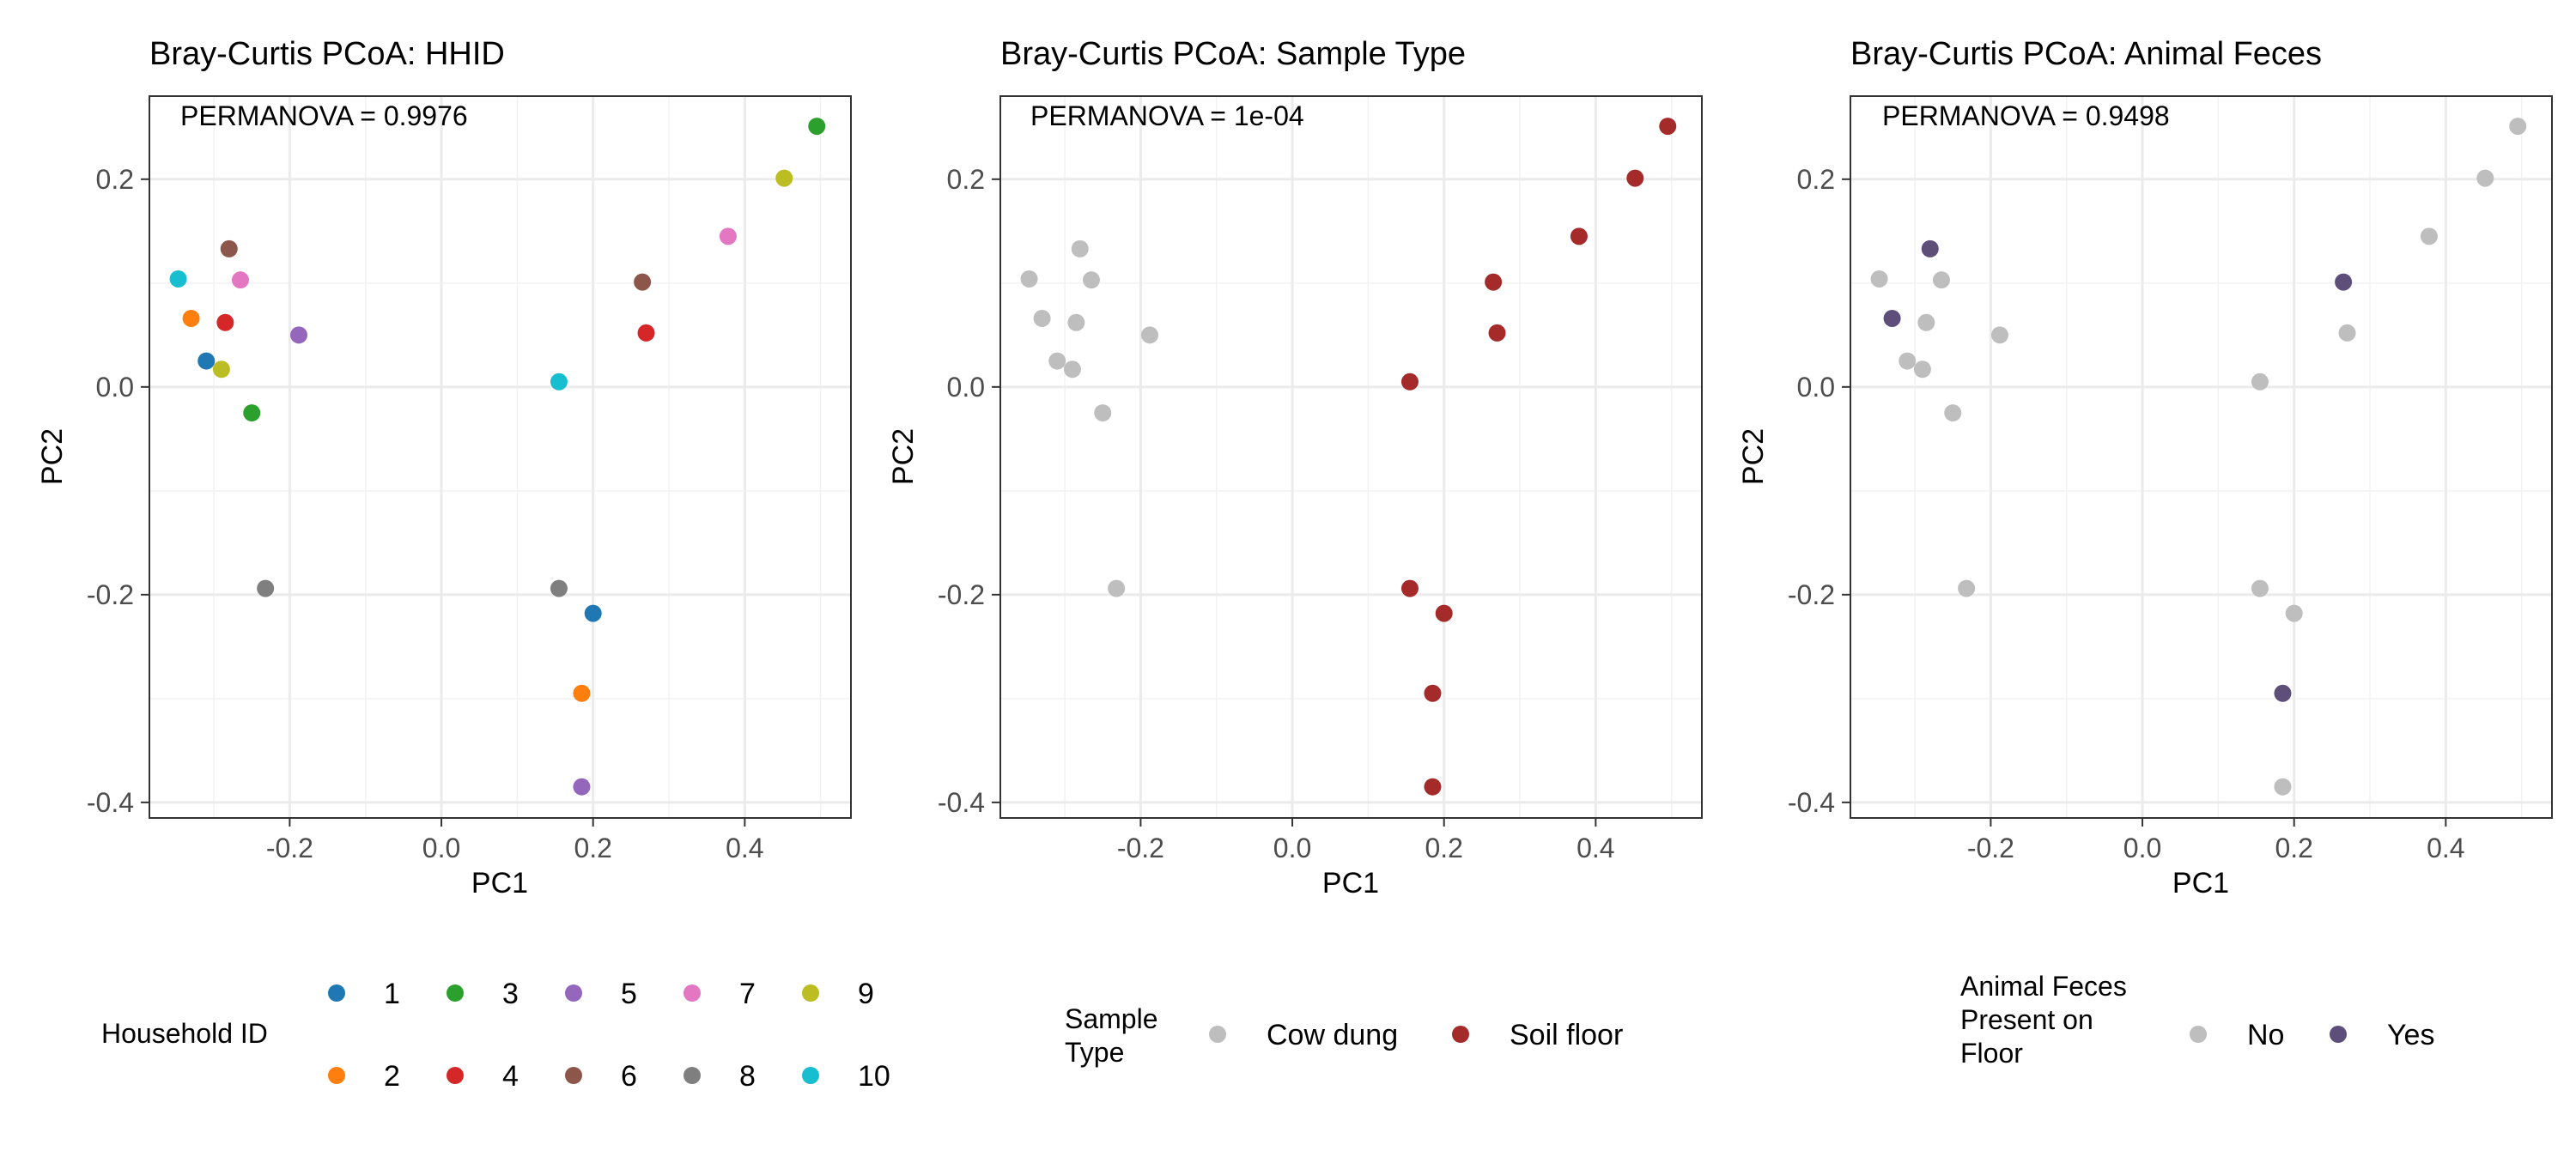 The height and width of the screenshot is (1163, 2576). What do you see at coordinates (1111, 1035) in the screenshot?
I see `legend-title: Sample Type` at bounding box center [1111, 1035].